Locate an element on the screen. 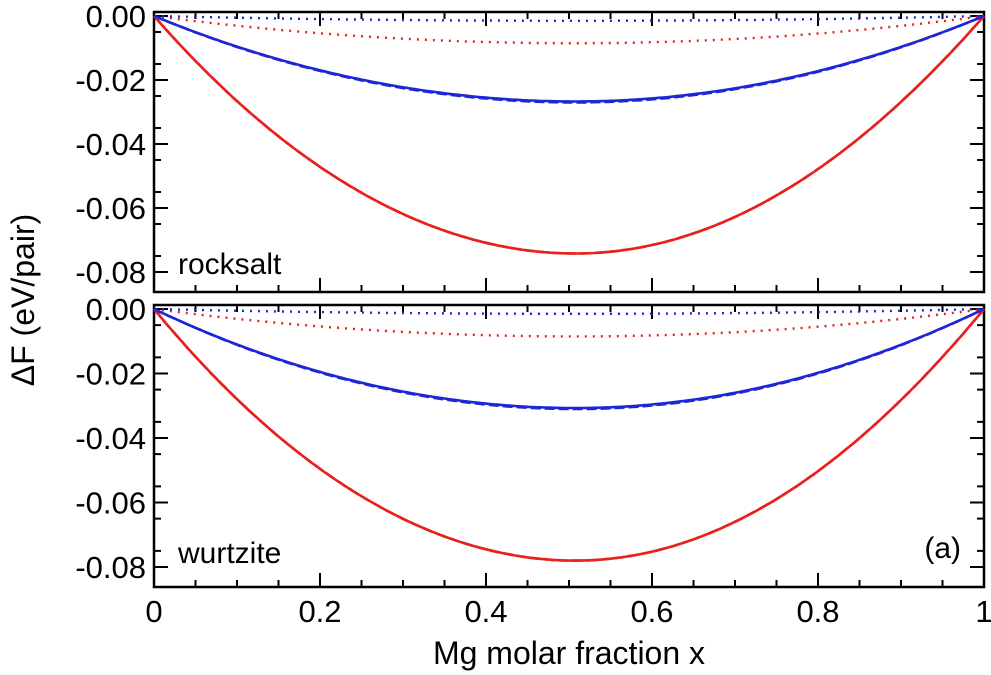 This screenshot has width=991, height=675. x-axis-title: Mg molar fraction x is located at coordinates (569, 653).